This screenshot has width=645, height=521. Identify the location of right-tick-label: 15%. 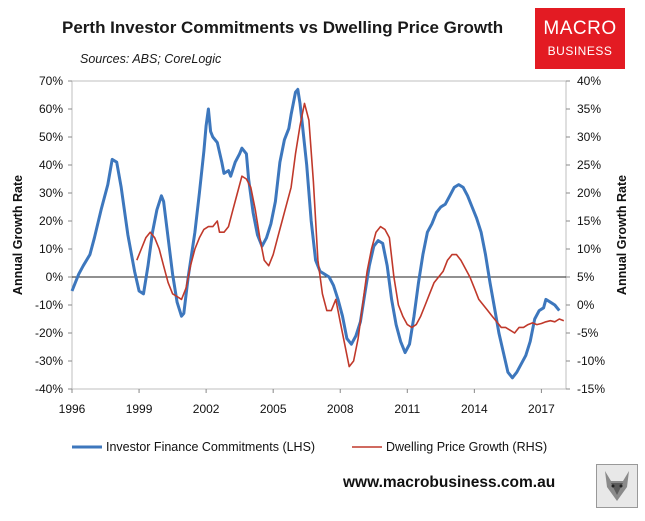
(589, 221).